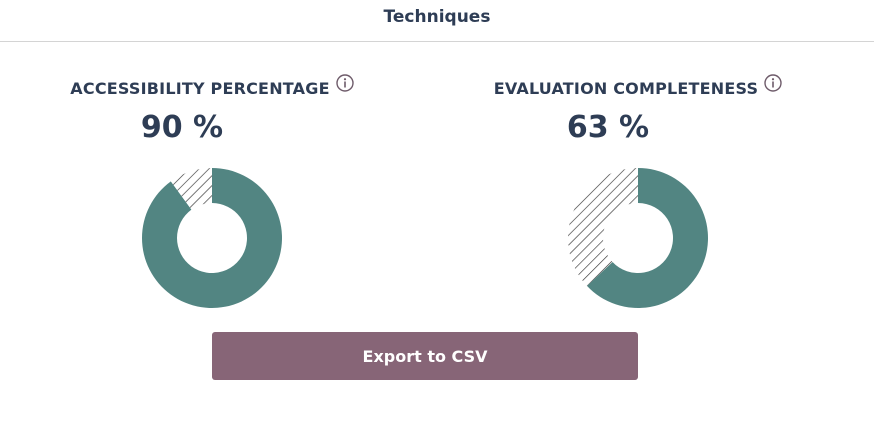 The height and width of the screenshot is (429, 874). I want to click on export-csv-button: Export to CSV, so click(425, 356).